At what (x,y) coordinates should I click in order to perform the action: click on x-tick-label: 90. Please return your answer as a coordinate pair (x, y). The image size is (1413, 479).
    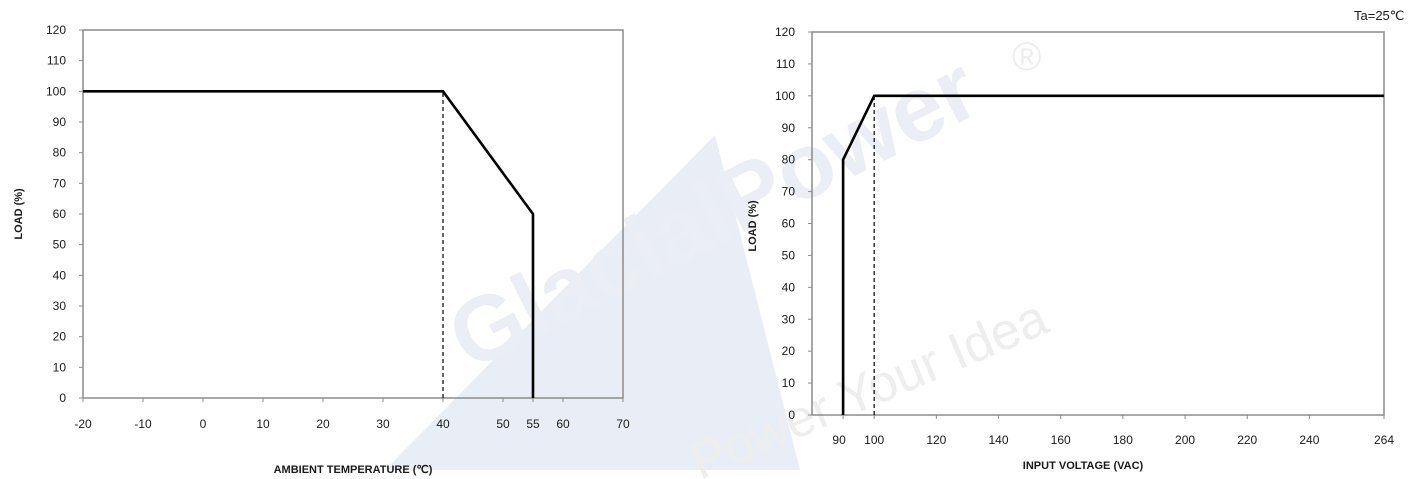
    Looking at the image, I should click on (839, 440).